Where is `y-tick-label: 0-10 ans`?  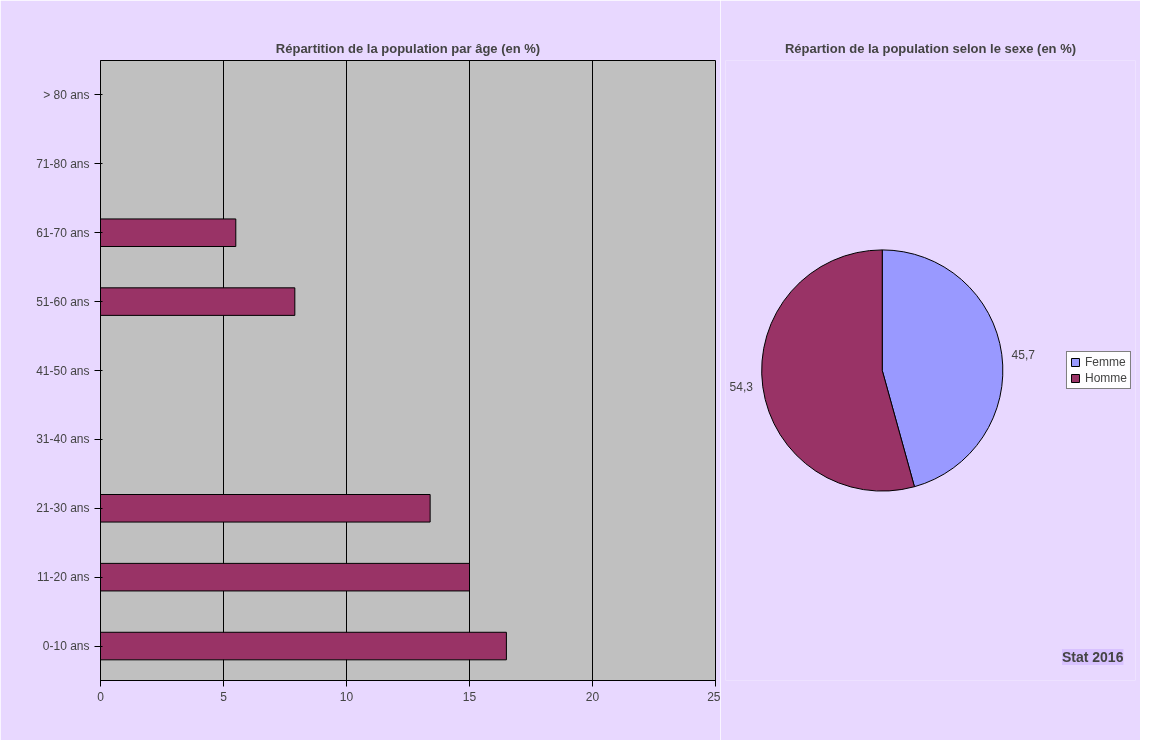
y-tick-label: 0-10 ans is located at coordinates (66, 646).